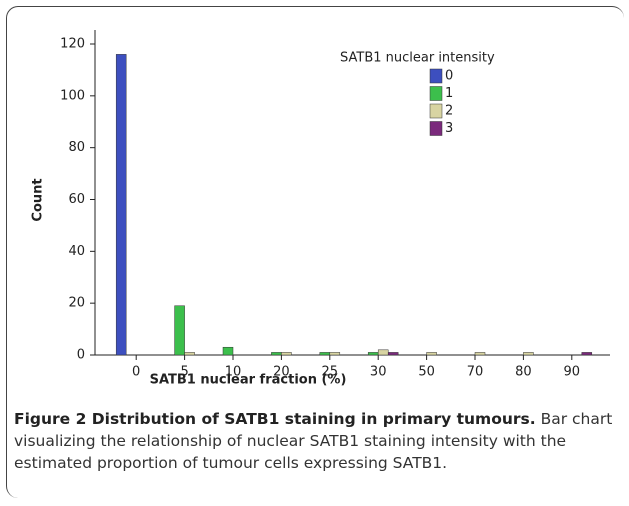 This screenshot has height=506, width=629. Describe the element at coordinates (136, 372) in the screenshot. I see `x-tick-label: 0` at that location.